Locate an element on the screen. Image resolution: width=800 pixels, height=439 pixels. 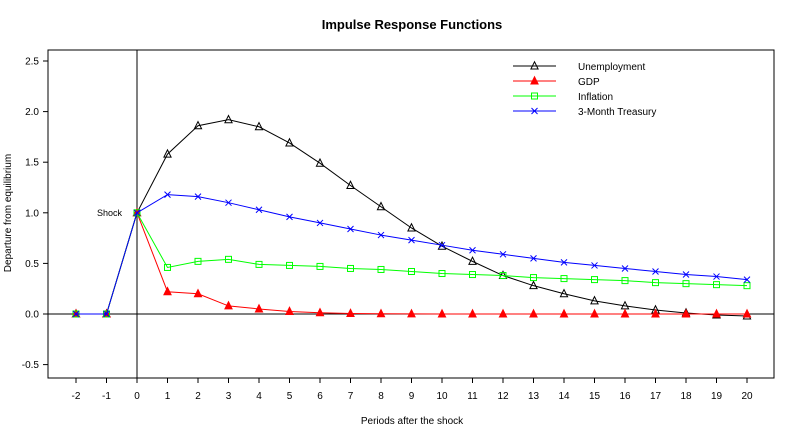
legend-label: GDP is located at coordinates (589, 82).